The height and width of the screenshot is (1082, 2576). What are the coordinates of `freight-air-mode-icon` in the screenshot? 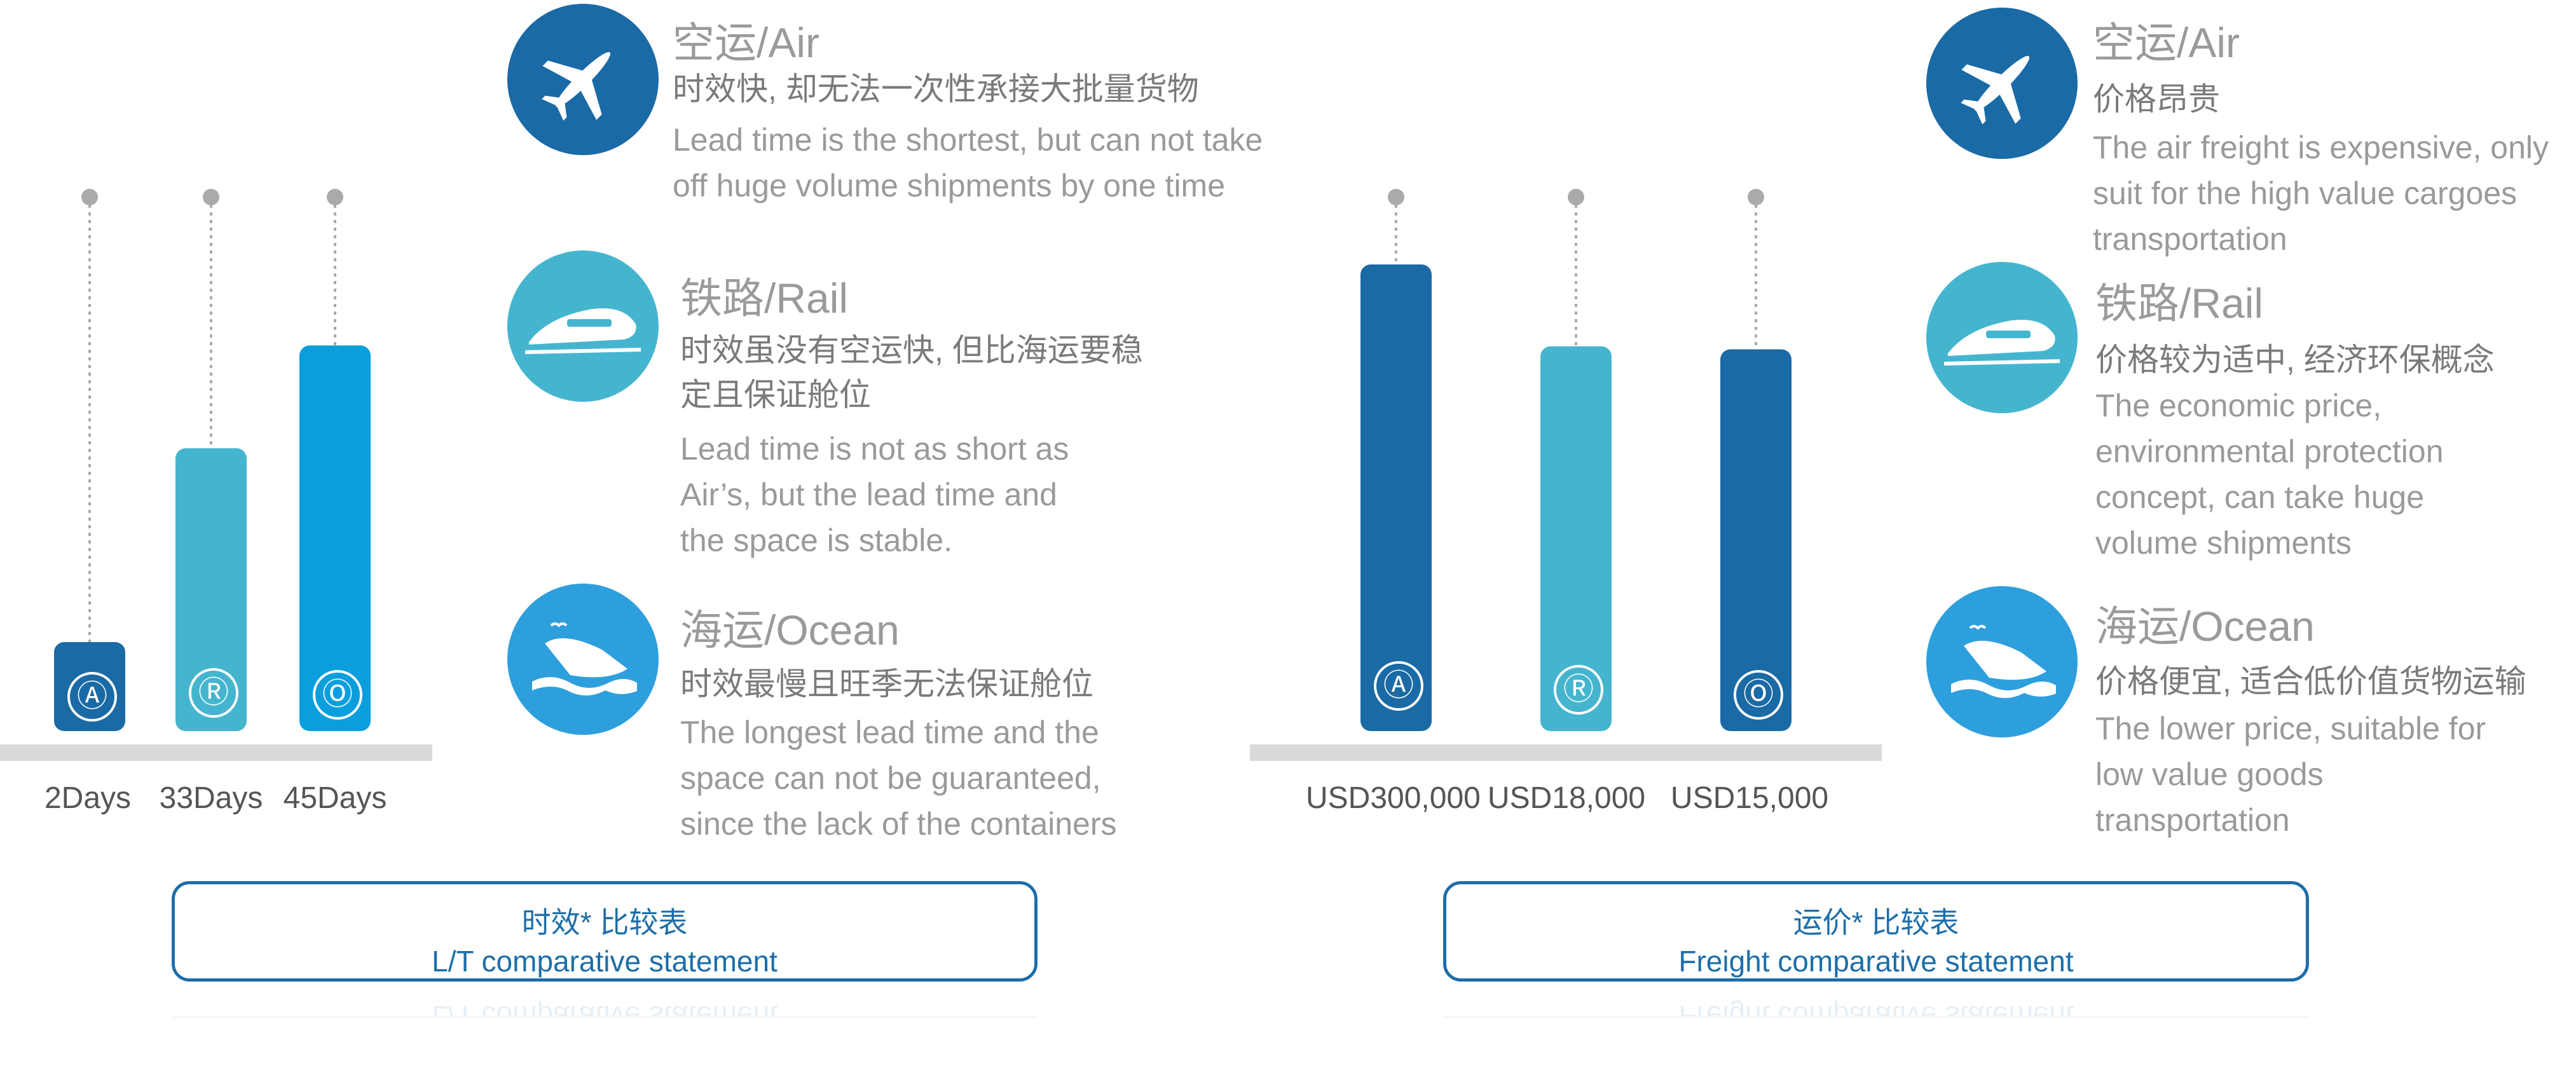 It's located at (2002, 83).